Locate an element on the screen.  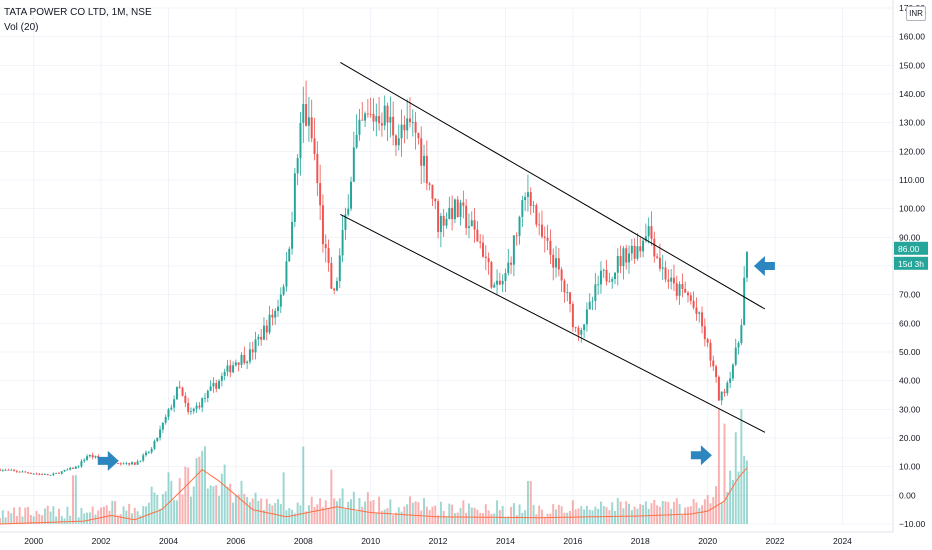
time-tick-label: 2016 is located at coordinates (572, 541).